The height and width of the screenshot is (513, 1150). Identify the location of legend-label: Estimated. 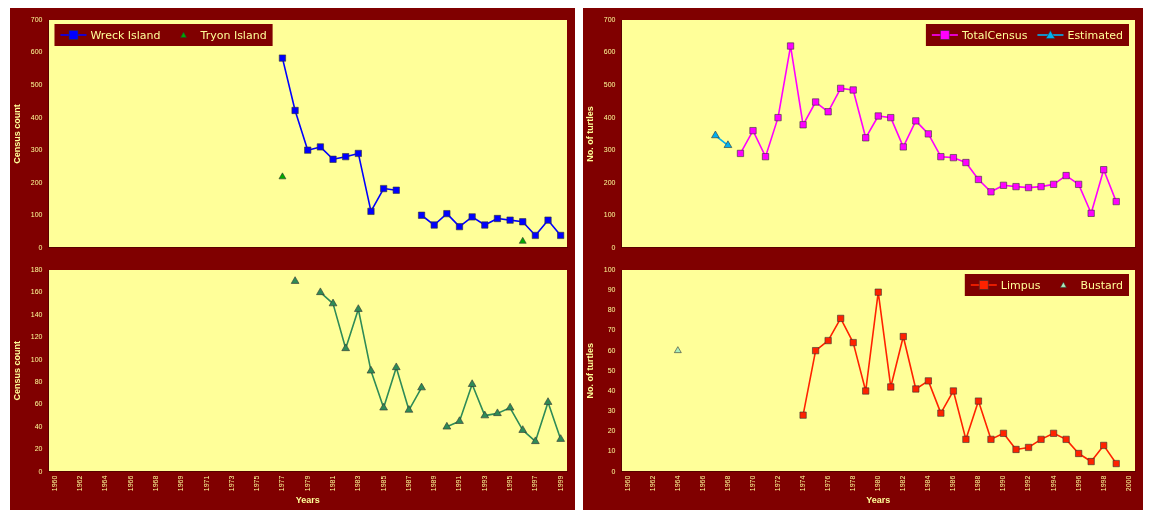
(1095, 35).